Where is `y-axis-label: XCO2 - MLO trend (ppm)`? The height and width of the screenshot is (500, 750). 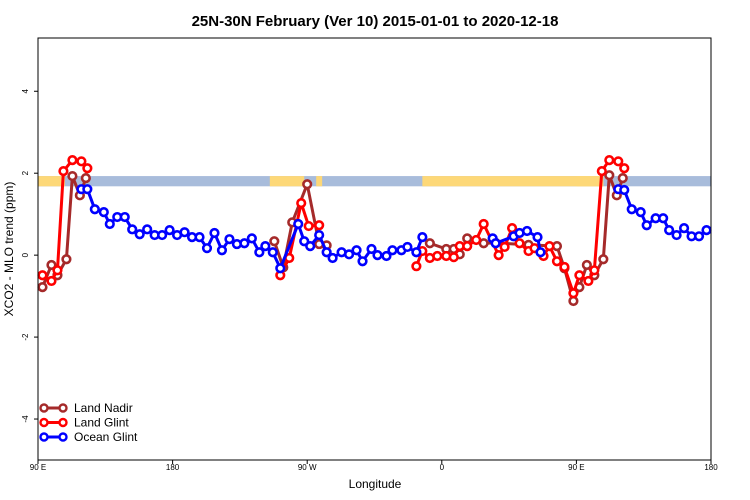
y-axis-label: XCO2 - MLO trend (ppm) is located at coordinates (9, 249).